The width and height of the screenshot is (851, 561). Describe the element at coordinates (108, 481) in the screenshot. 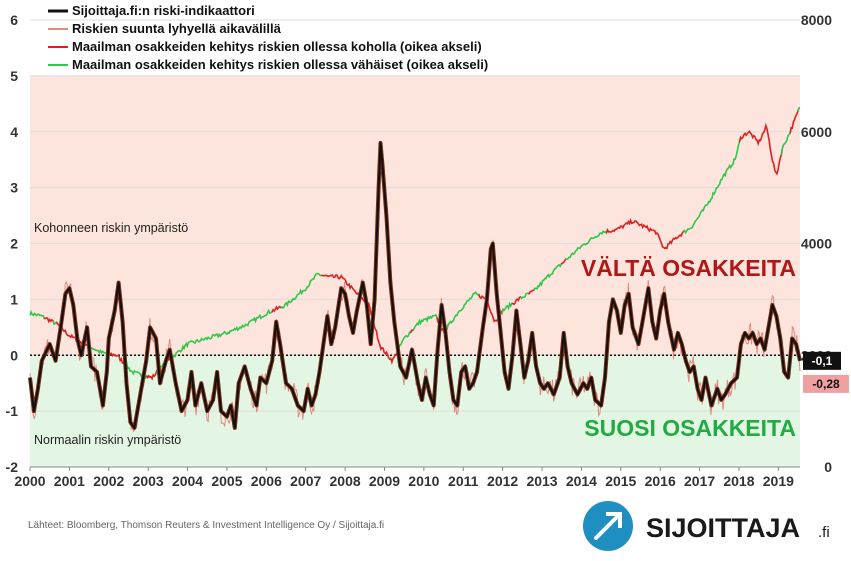

I see `x-tick-2: 2002` at that location.